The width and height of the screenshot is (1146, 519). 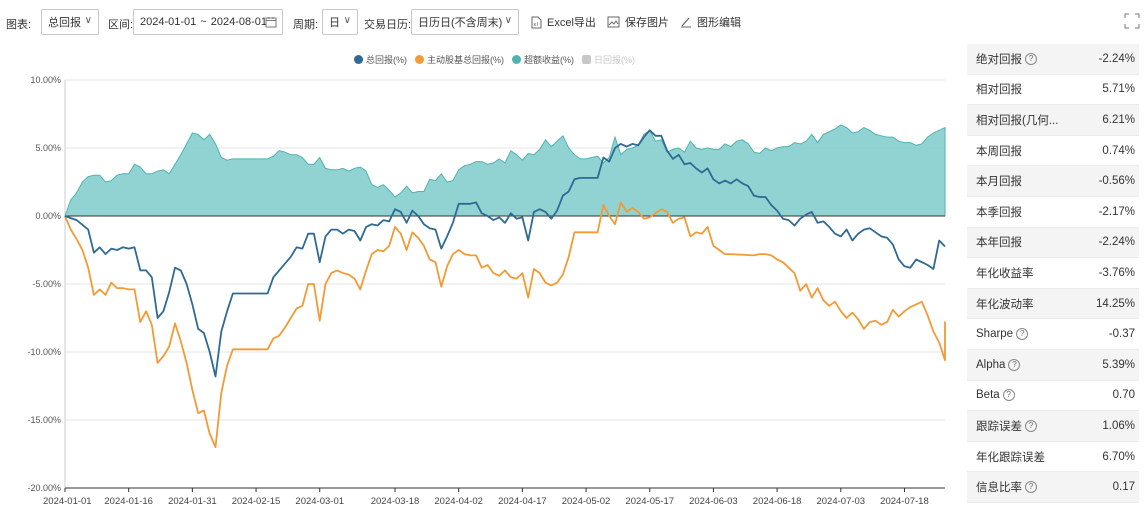 What do you see at coordinates (67, 501) in the screenshot?
I see `x-tick-label: 2024-01-01` at bounding box center [67, 501].